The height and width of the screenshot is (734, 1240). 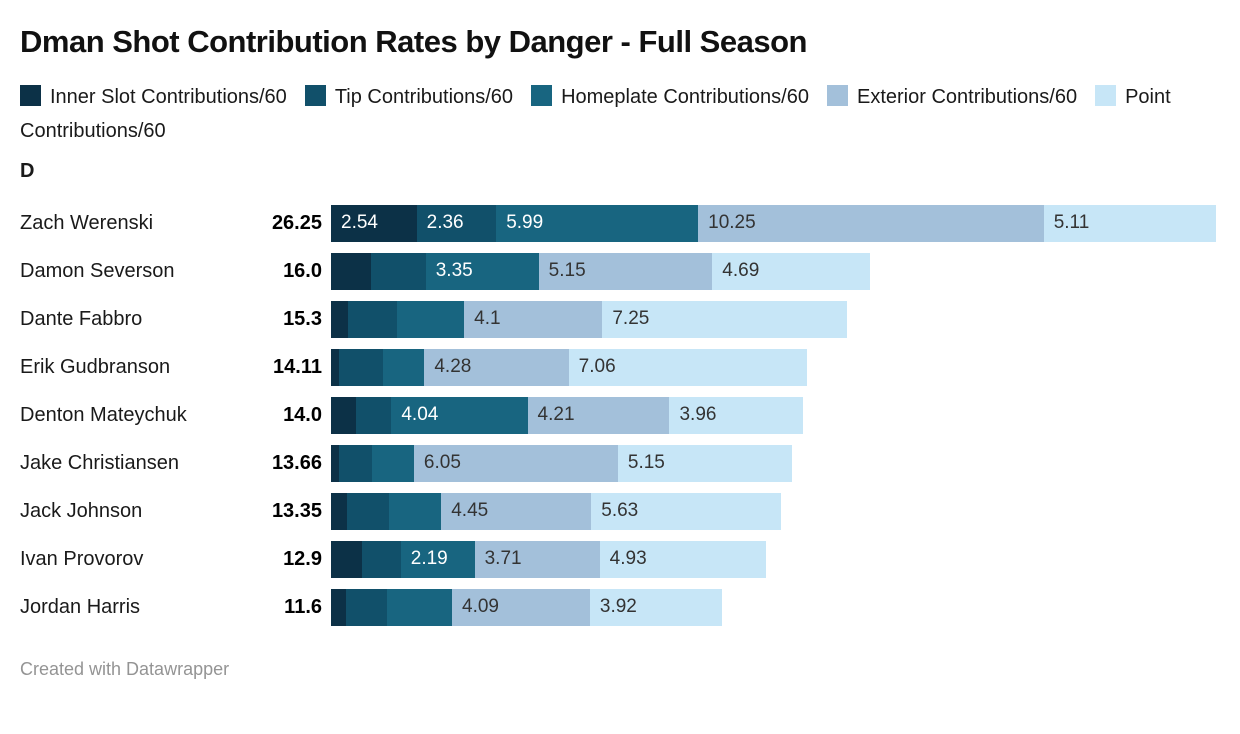 I want to click on bar-track: 4.45 5.63, so click(x=556, y=511).